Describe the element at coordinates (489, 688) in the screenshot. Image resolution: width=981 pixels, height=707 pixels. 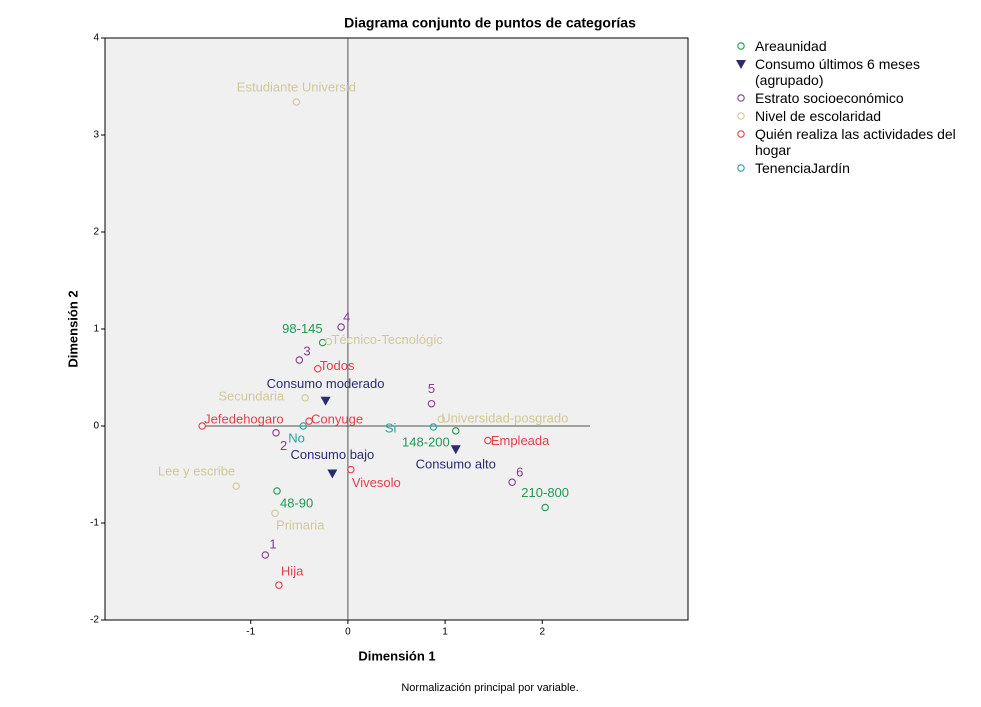
I see `footnote: Normalización principal por variable.` at that location.